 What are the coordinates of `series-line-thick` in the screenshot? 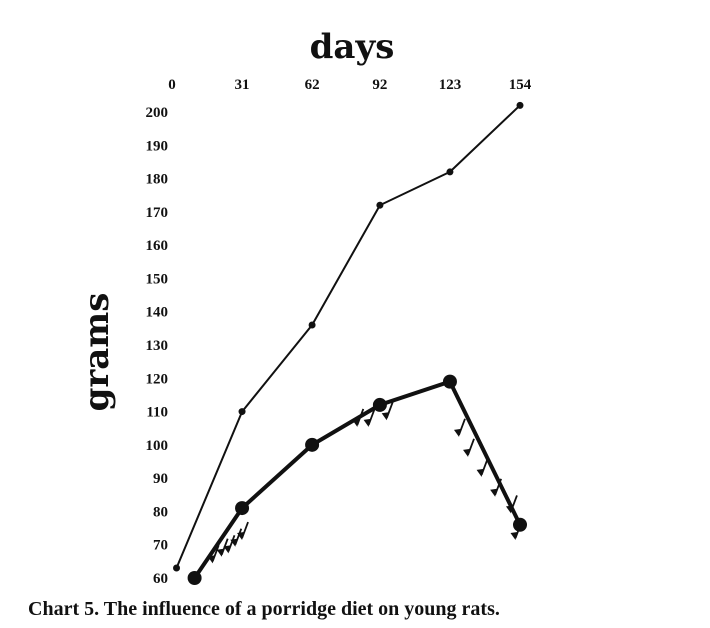 It's located at (357, 479).